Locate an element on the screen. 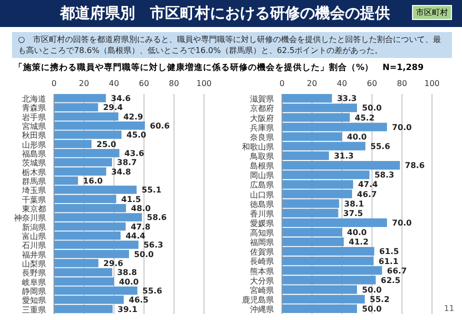 The height and width of the screenshot is (320, 462). data-label: 45.0 is located at coordinates (136, 135).